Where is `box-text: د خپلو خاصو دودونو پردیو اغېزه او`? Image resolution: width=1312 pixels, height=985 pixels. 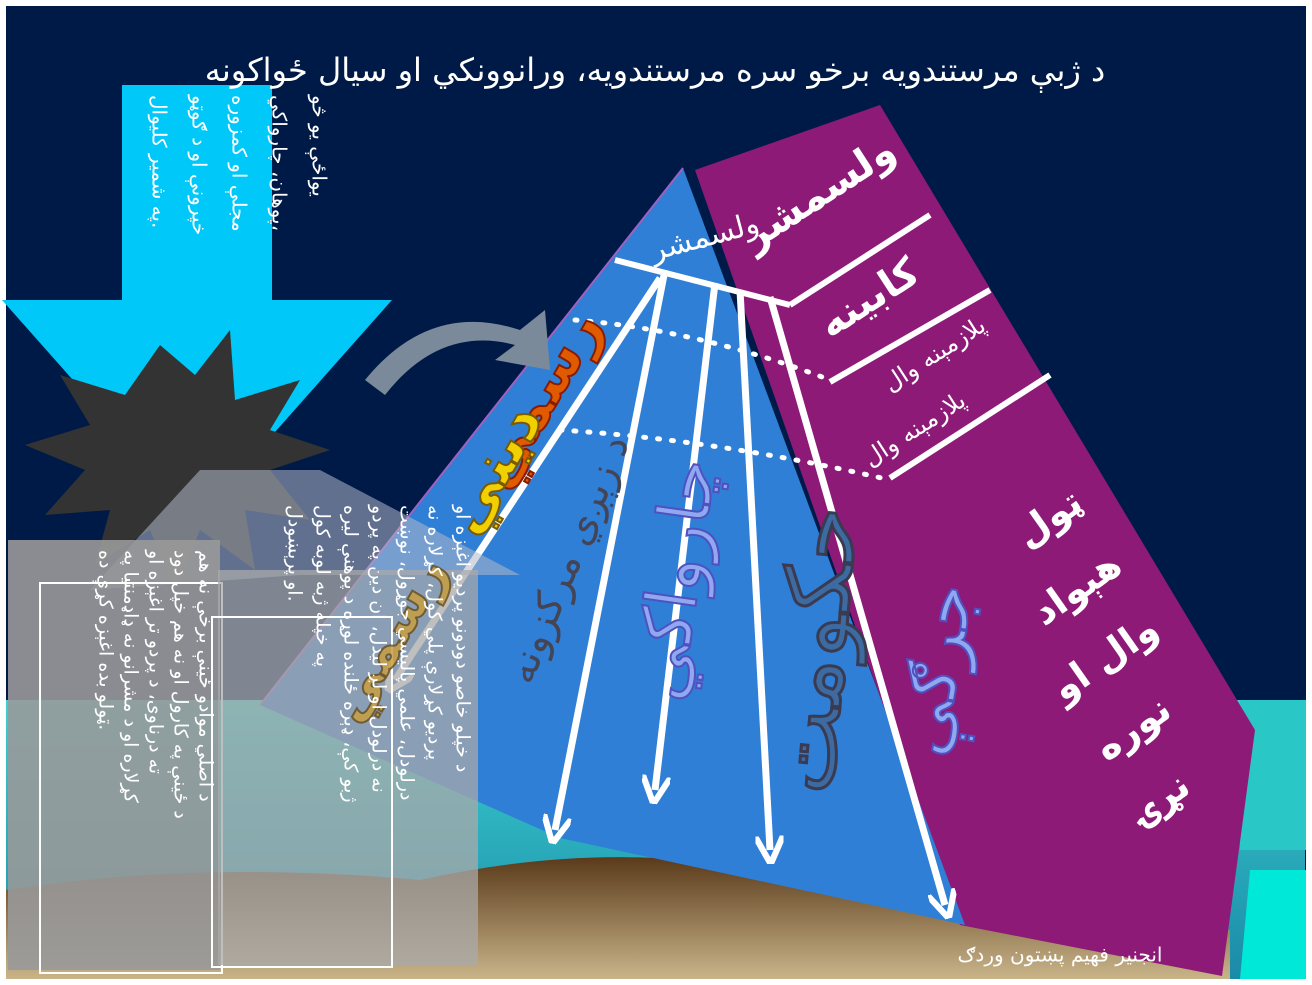
box-text: د خپلو خاصو دودونو پردیو اغېزه او is located at coordinates (463, 638).